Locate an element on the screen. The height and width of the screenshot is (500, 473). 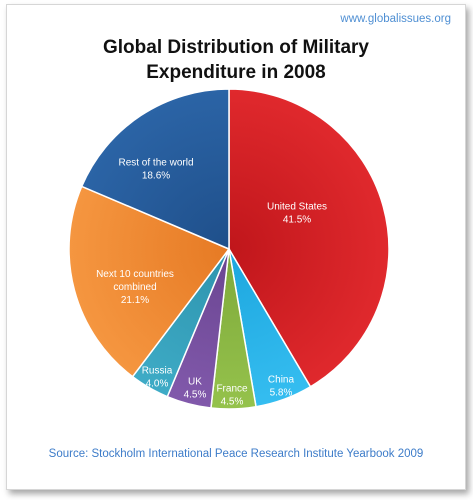
slice-label-6: Rest of the world 18.6% is located at coordinates (155, 170).